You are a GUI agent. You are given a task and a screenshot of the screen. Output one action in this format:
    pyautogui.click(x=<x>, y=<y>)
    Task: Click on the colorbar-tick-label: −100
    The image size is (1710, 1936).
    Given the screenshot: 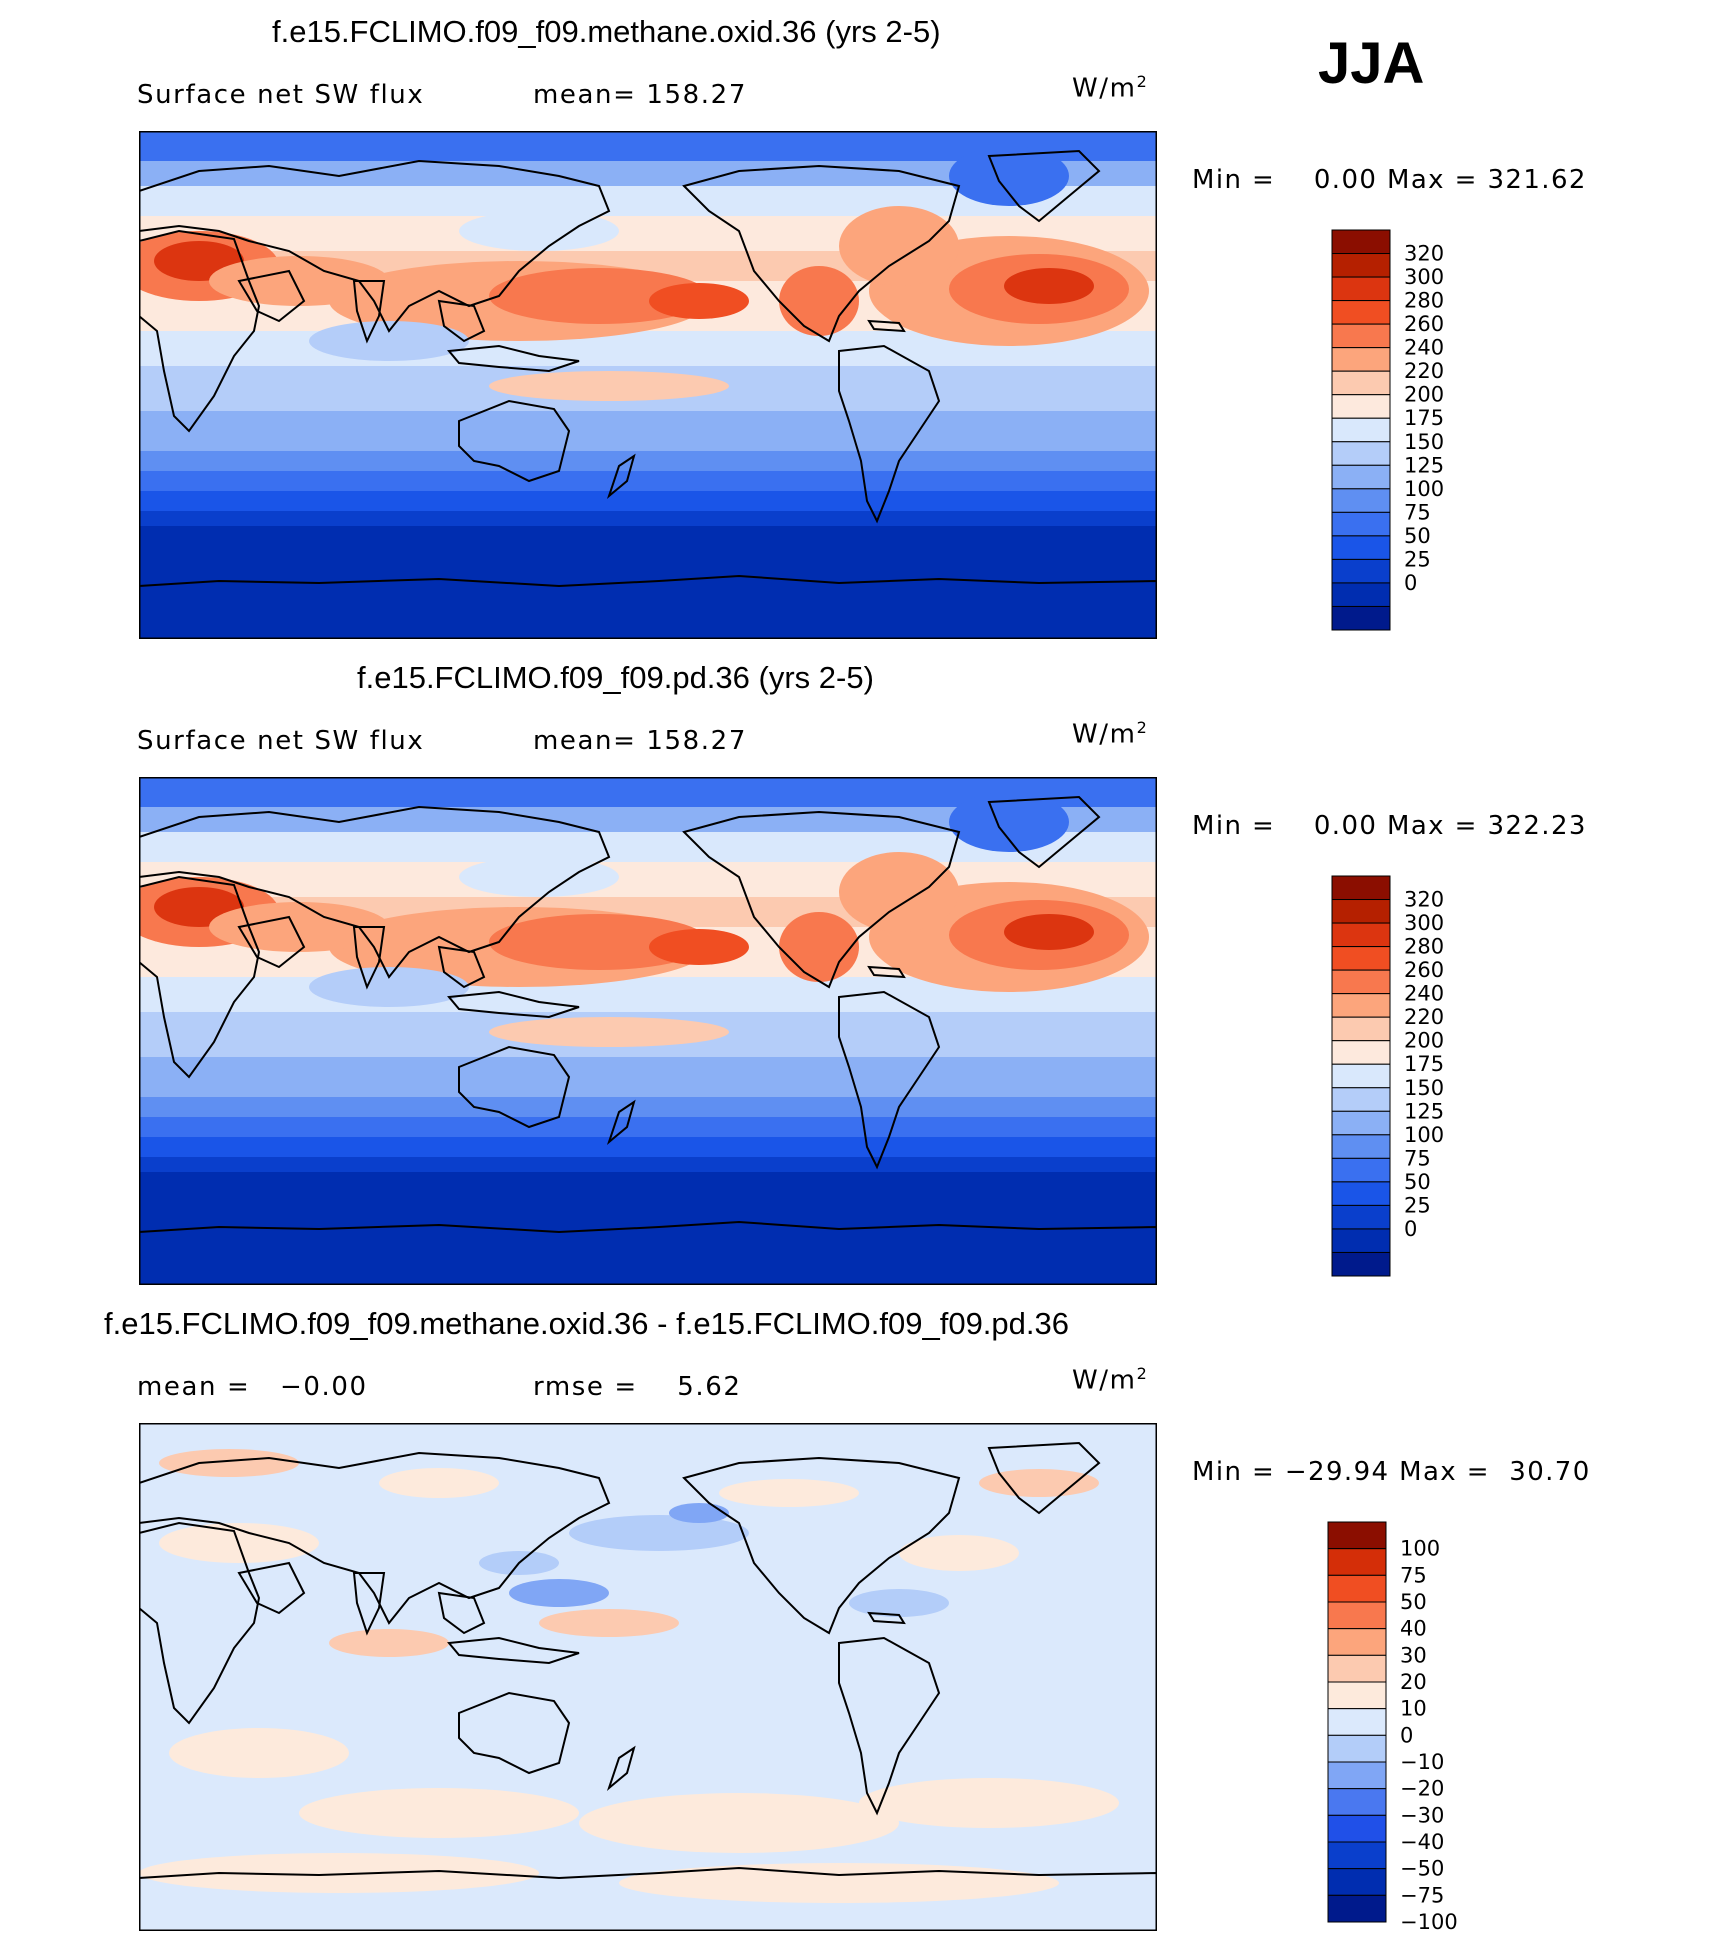 What is the action you would take?
    pyautogui.click(x=1429, y=1920)
    